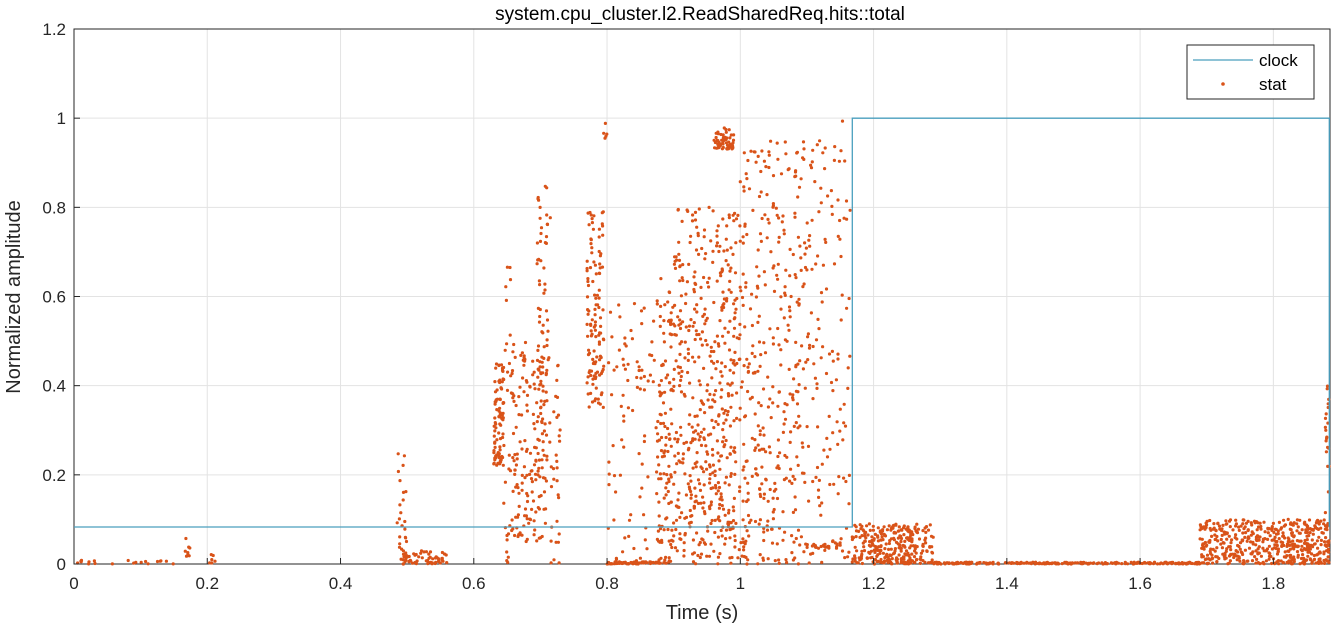  I want to click on legend-box, so click(1250, 72).